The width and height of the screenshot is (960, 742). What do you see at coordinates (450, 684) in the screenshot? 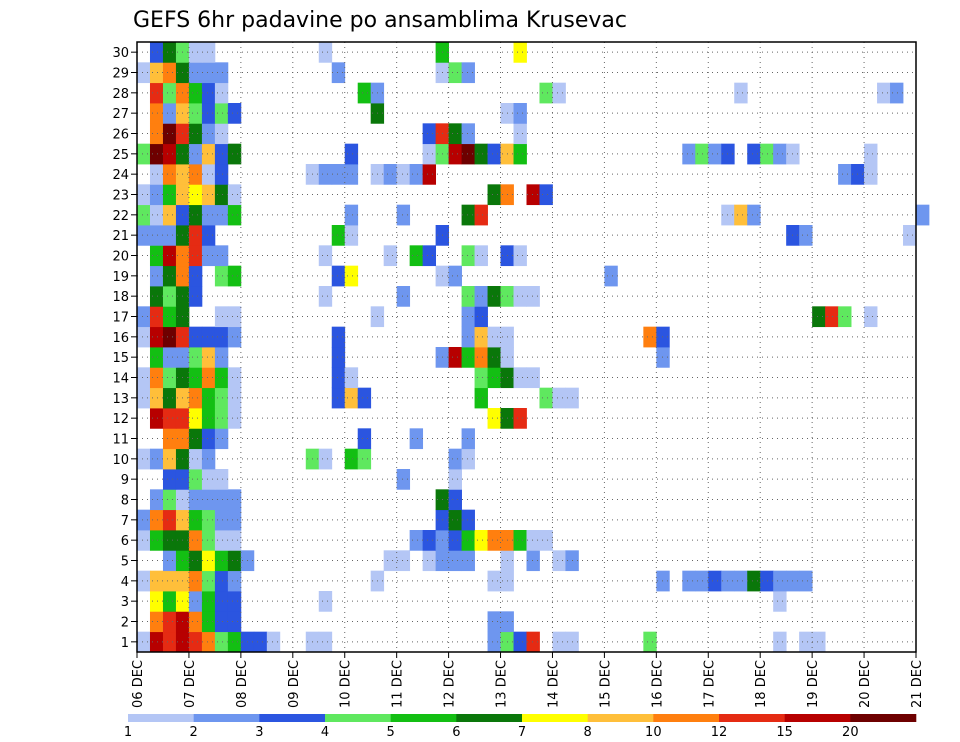
I see `x-tick-label: 12 DEC` at bounding box center [450, 684].